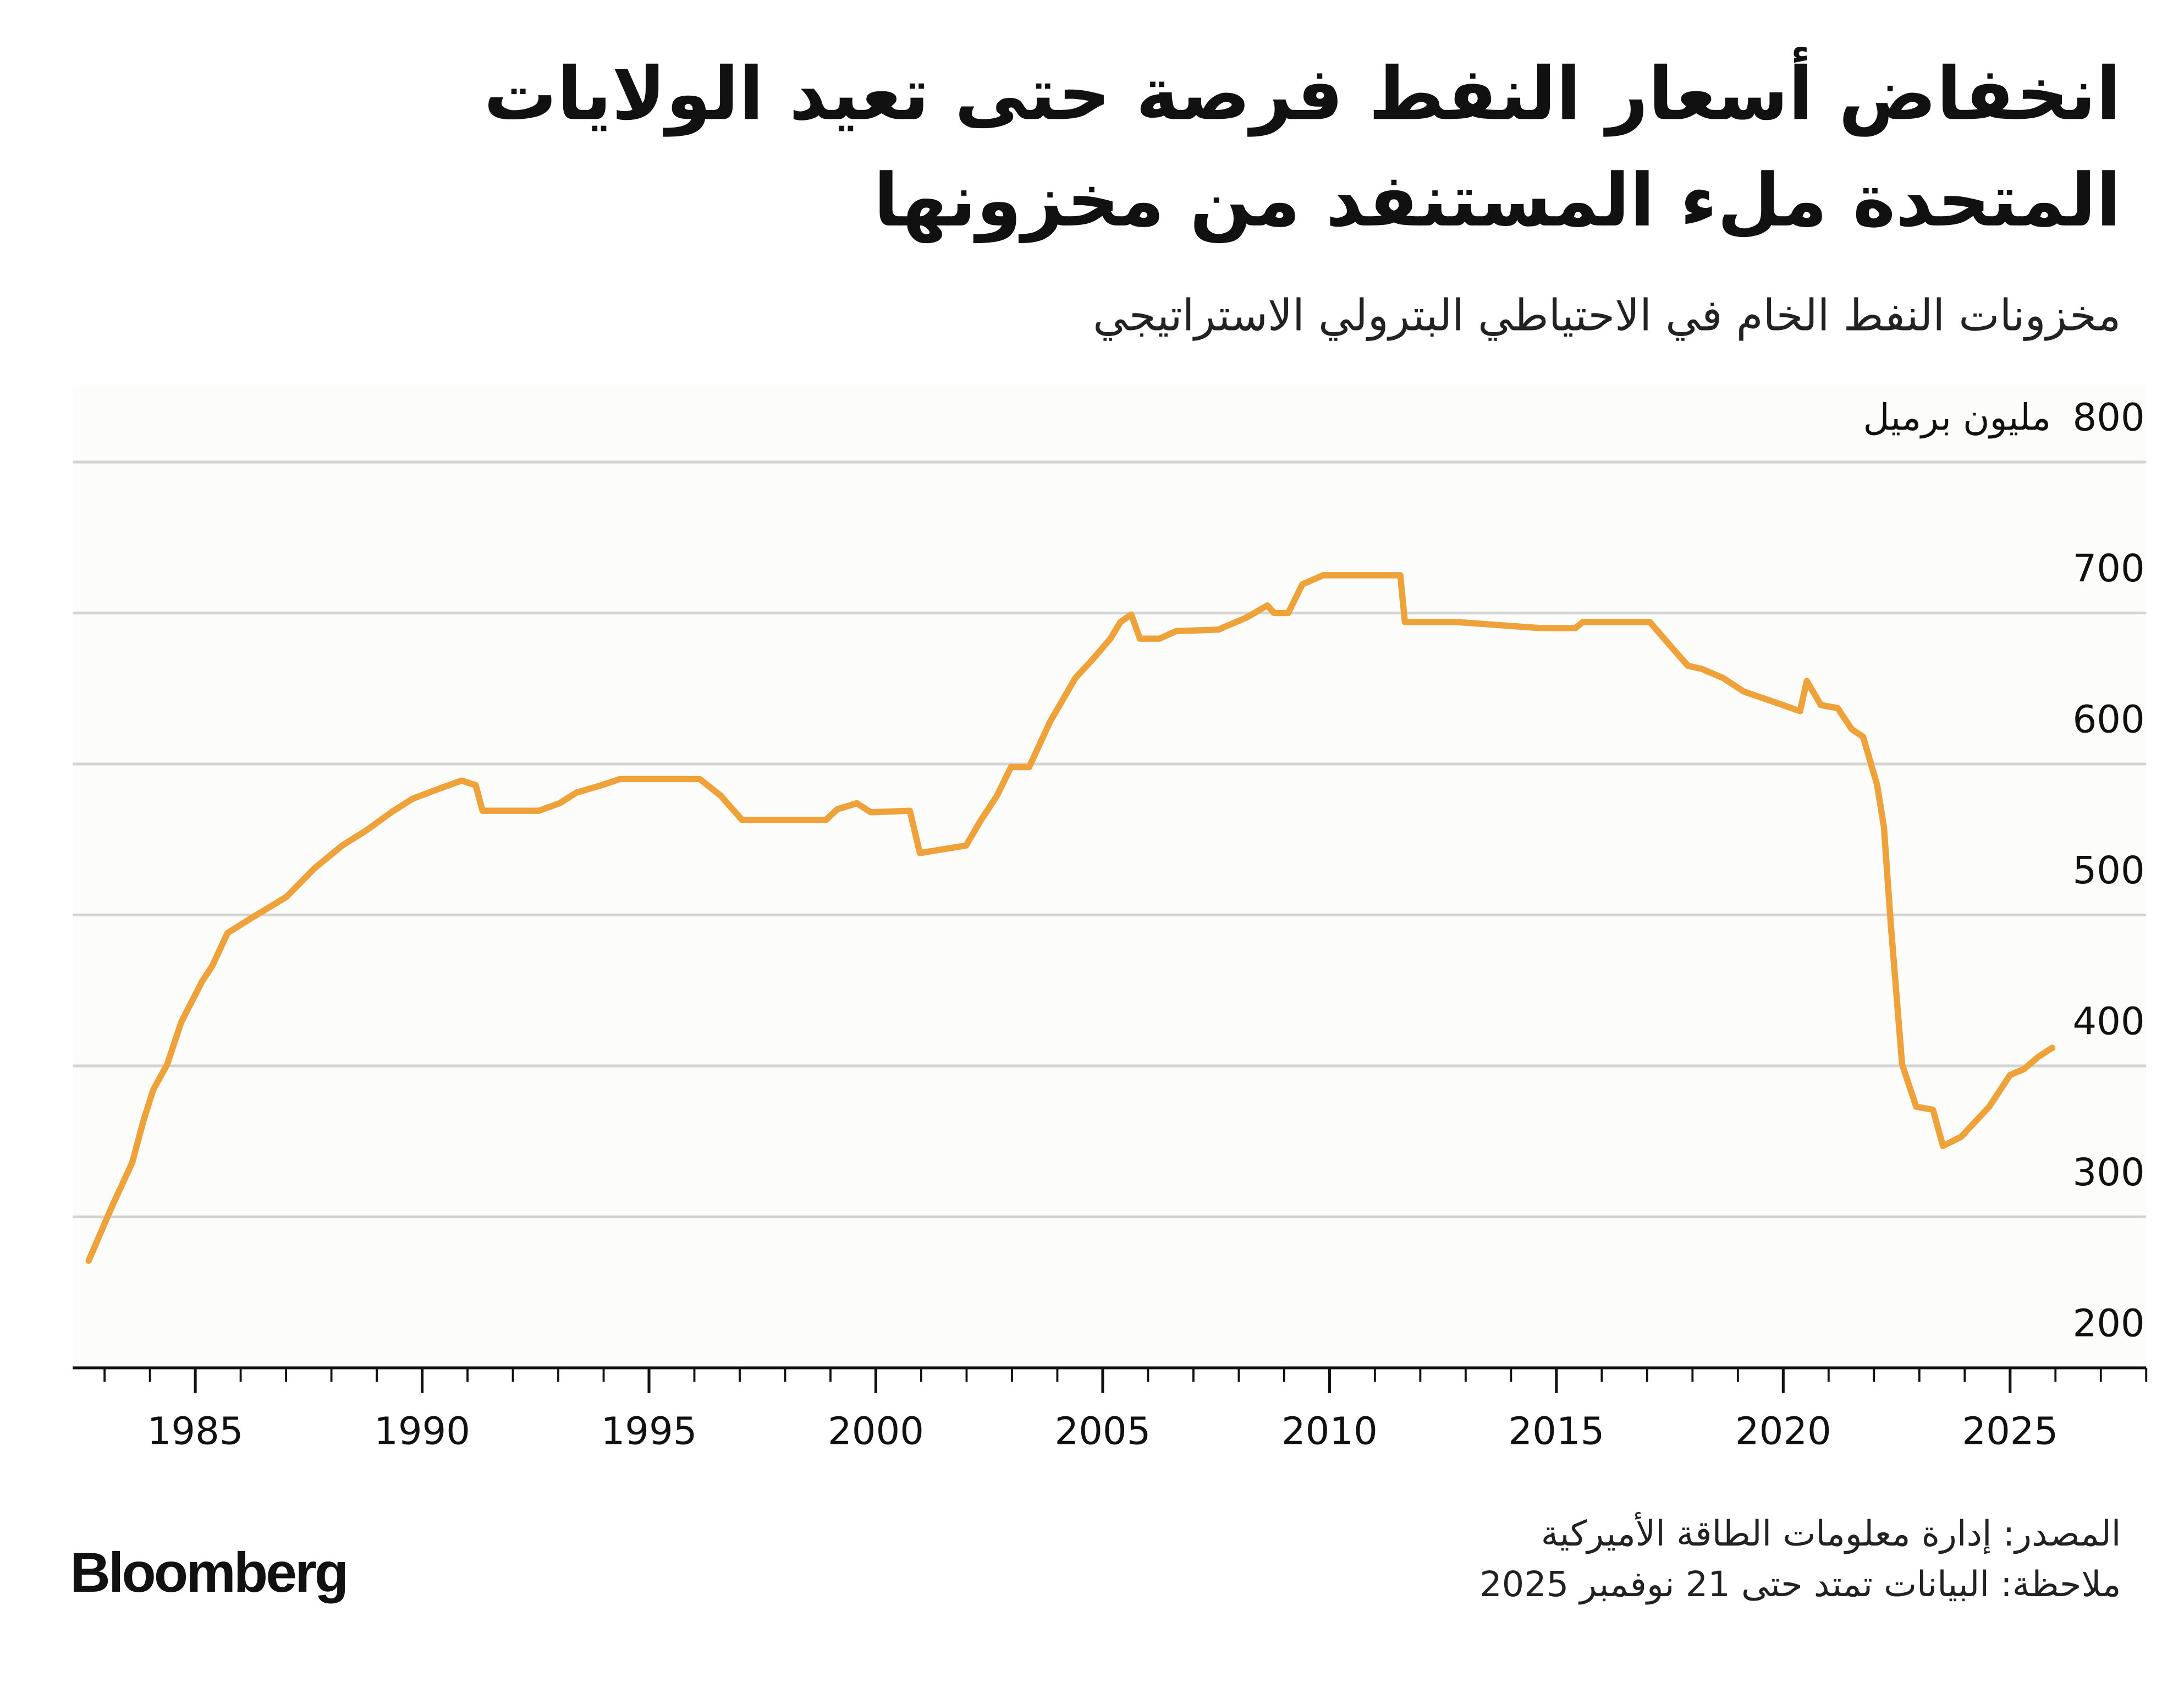  I want to click on x-tick-label: 2020, so click(1783, 1432).